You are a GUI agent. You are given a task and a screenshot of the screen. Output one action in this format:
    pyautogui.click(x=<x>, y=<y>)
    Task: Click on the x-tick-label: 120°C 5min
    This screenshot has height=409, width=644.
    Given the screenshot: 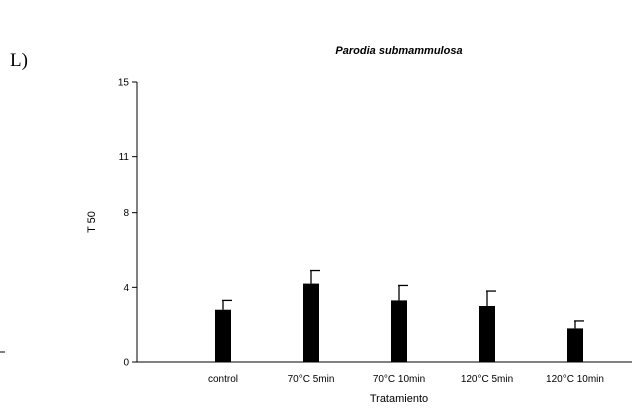 What is the action you would take?
    pyautogui.click(x=487, y=379)
    